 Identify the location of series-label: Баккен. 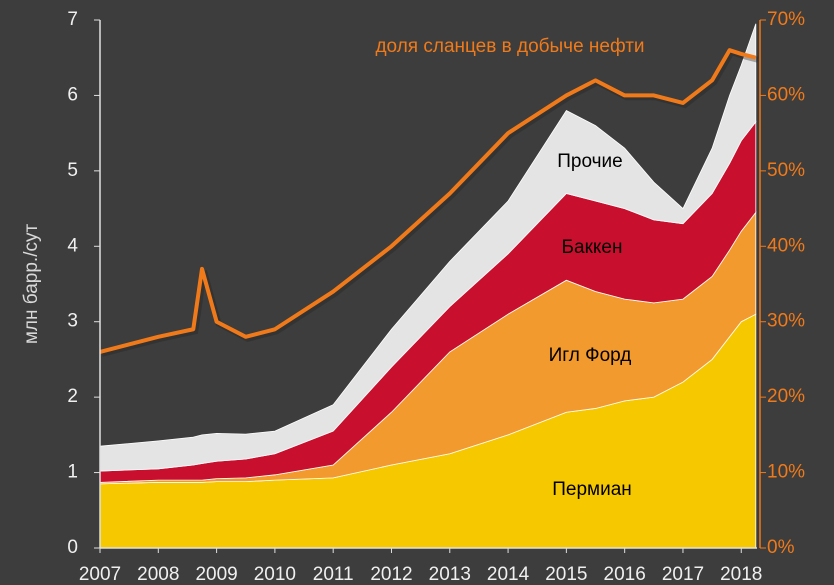
(592, 247).